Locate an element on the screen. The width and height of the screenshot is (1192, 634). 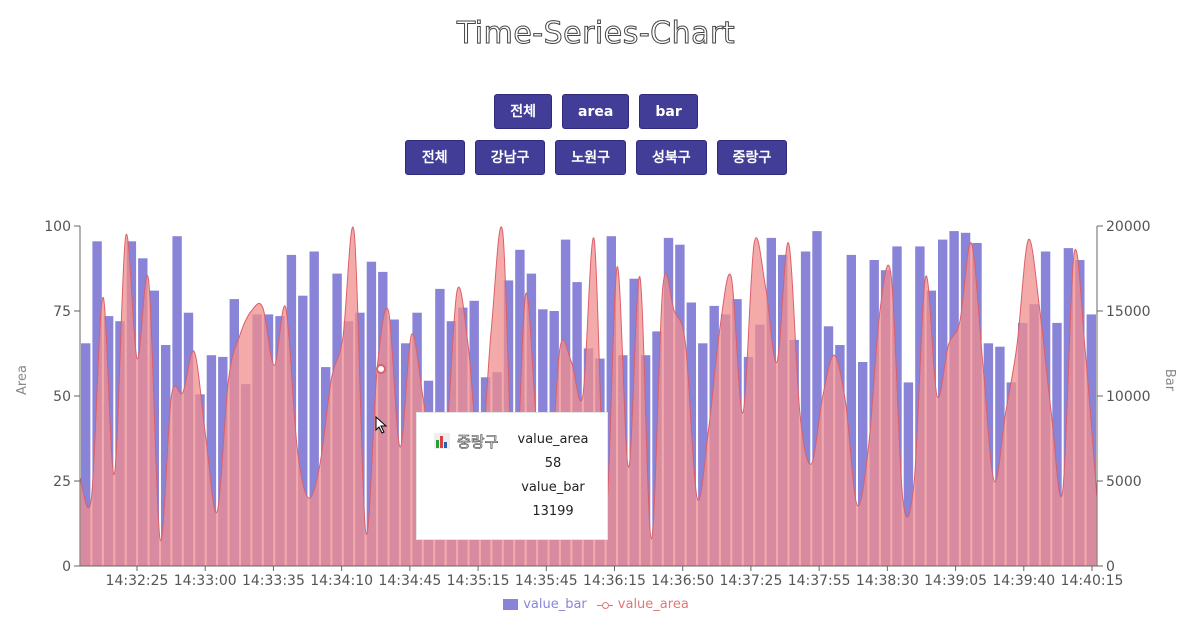
x-tick-label: 14:32:25 is located at coordinates (137, 581).